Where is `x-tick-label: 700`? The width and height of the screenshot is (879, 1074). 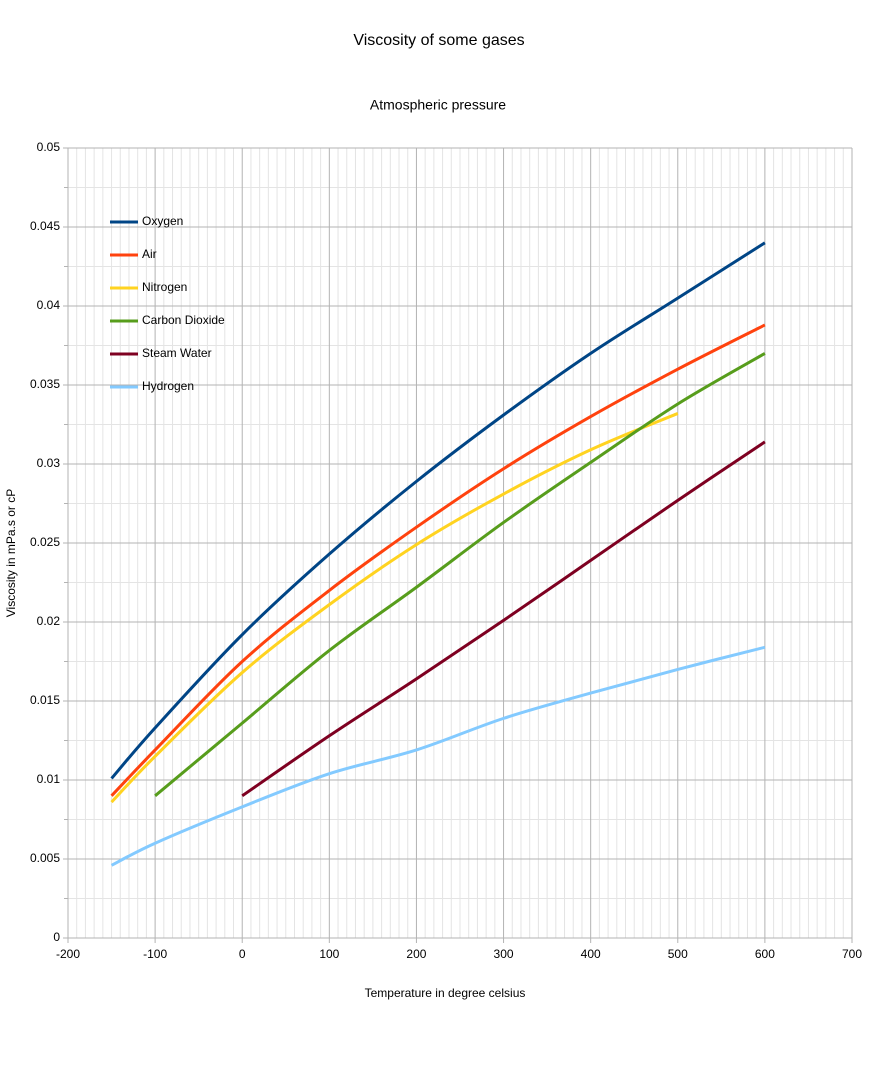
x-tick-label: 700 is located at coordinates (852, 954).